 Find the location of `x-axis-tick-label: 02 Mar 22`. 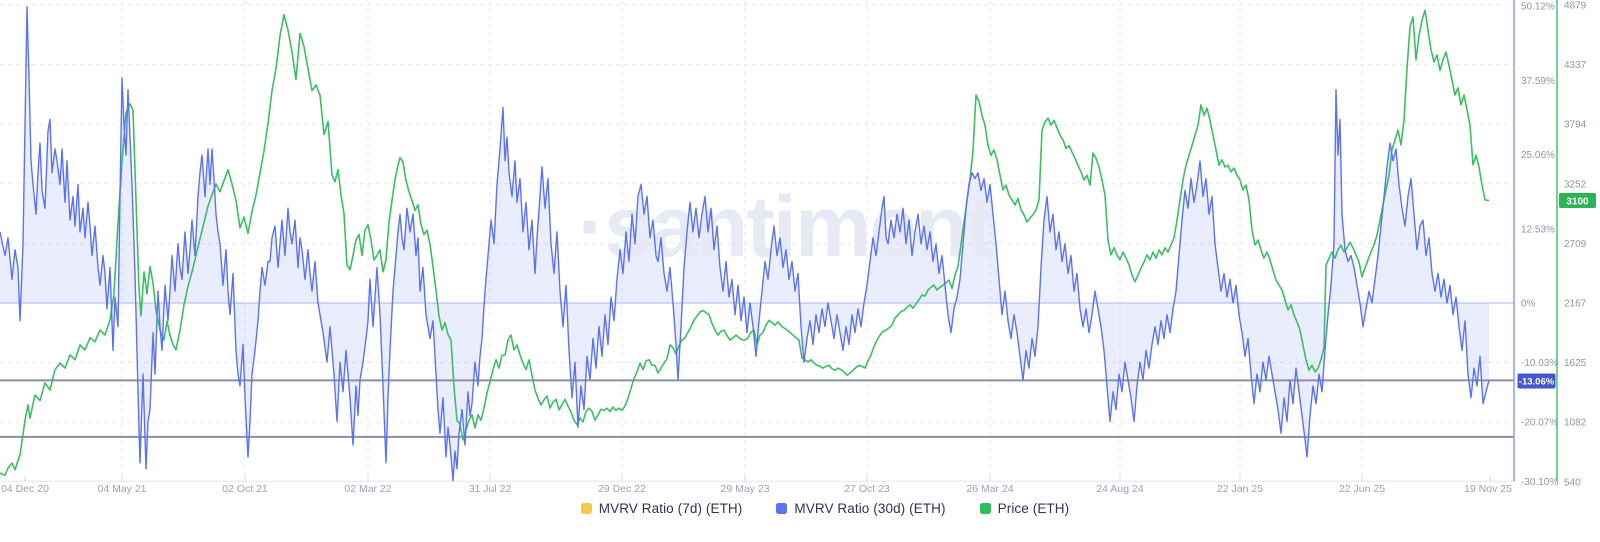

x-axis-tick-label: 02 Mar 22 is located at coordinates (367, 489).